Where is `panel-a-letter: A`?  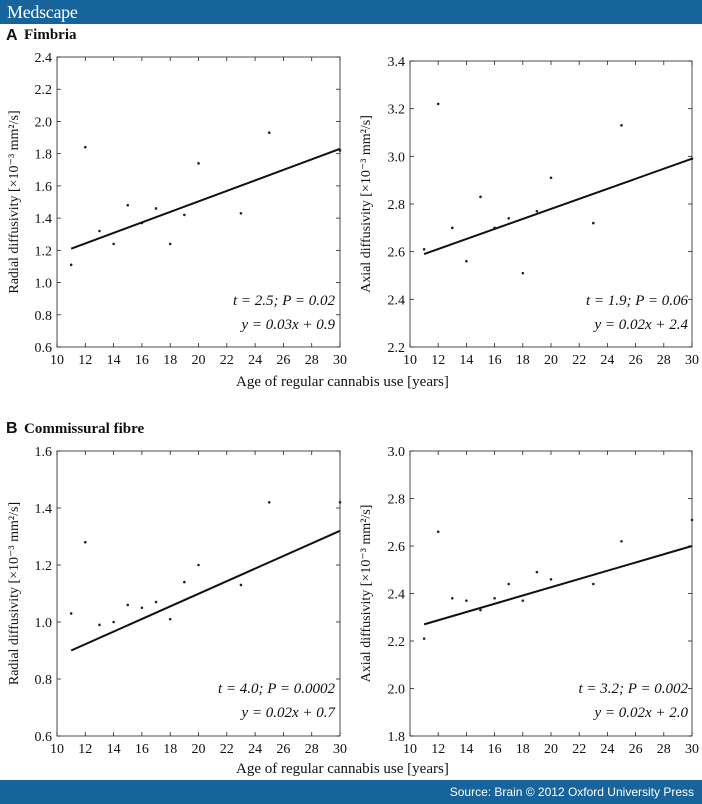
panel-a-letter: A is located at coordinates (12, 35).